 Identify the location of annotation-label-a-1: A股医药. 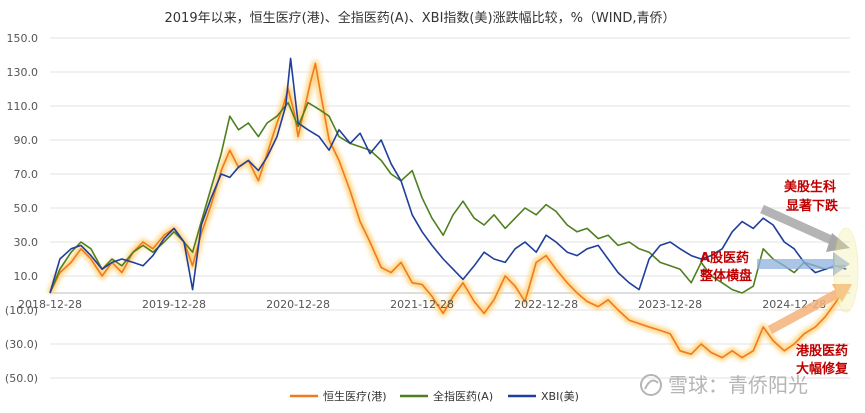
(724, 258).